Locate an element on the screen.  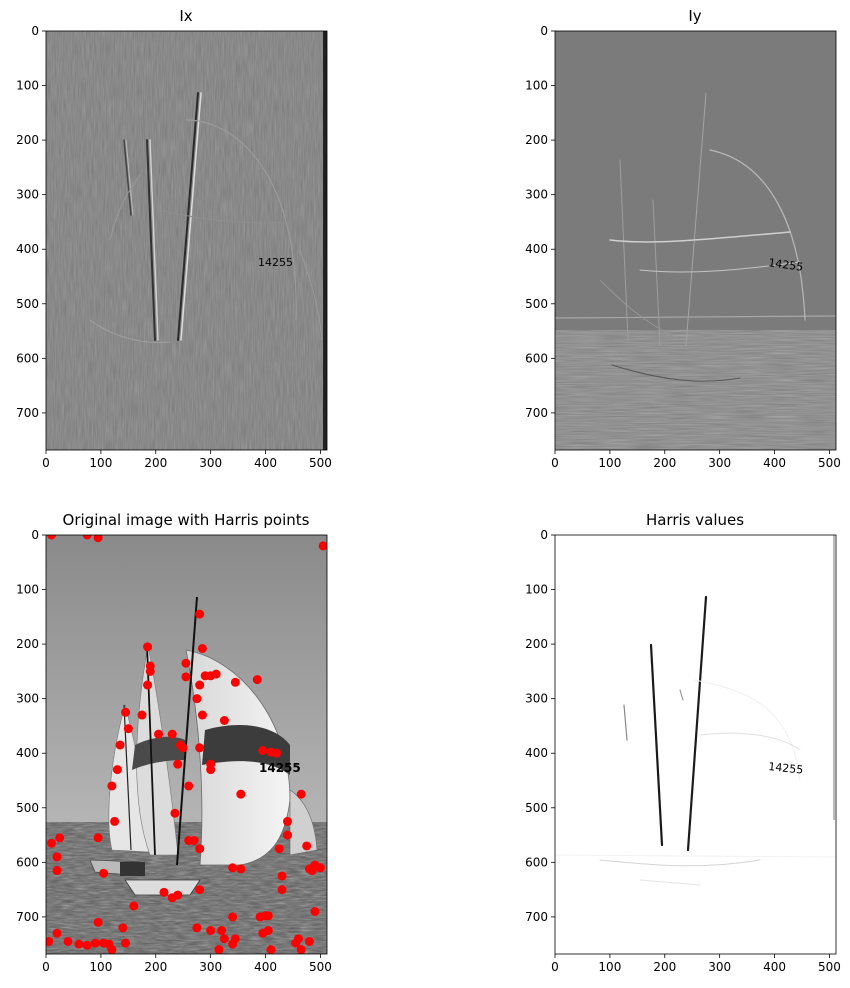
panel-original-frame is located at coordinates (186, 744).